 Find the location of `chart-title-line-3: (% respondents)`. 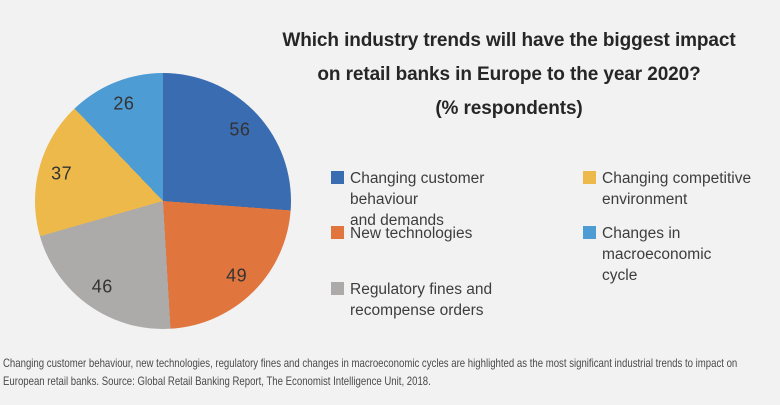

chart-title-line-3: (% respondents) is located at coordinates (509, 108).